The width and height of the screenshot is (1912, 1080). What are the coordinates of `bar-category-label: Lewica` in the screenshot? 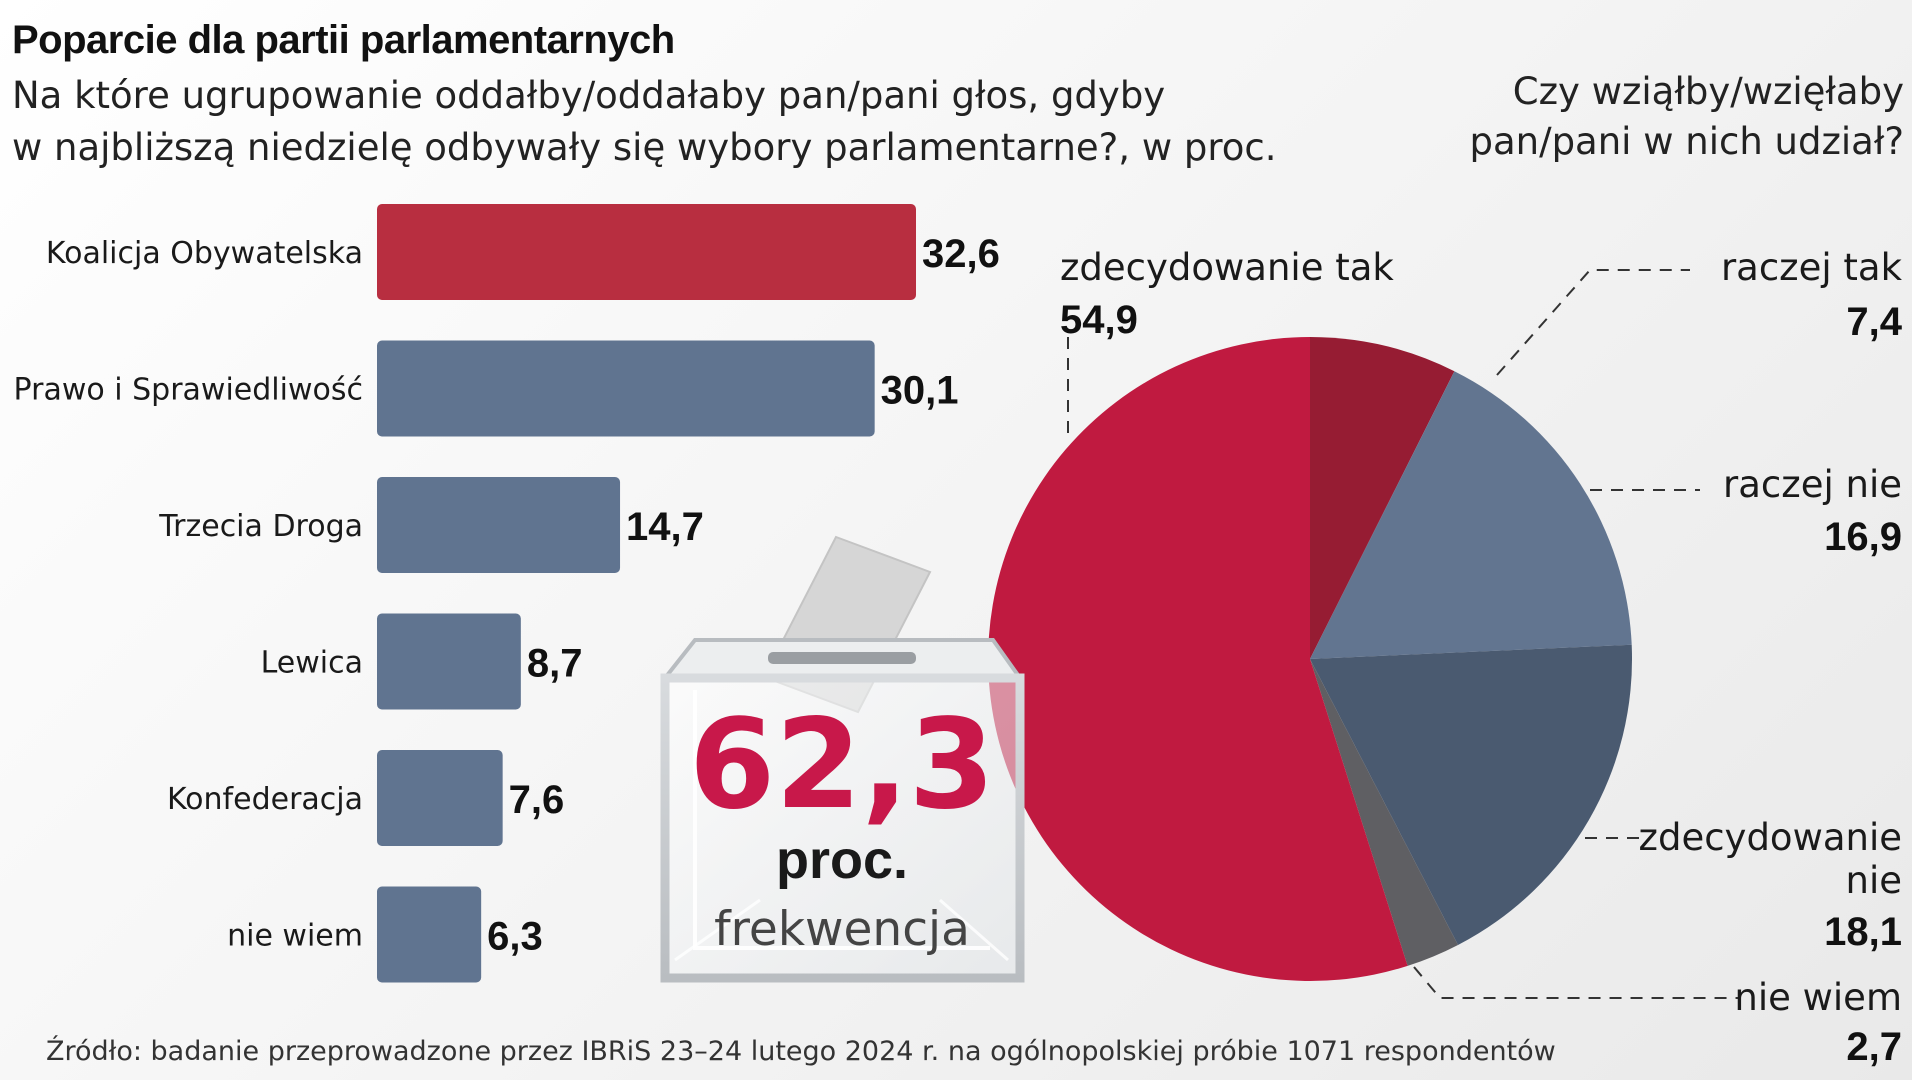 It's located at (312, 663).